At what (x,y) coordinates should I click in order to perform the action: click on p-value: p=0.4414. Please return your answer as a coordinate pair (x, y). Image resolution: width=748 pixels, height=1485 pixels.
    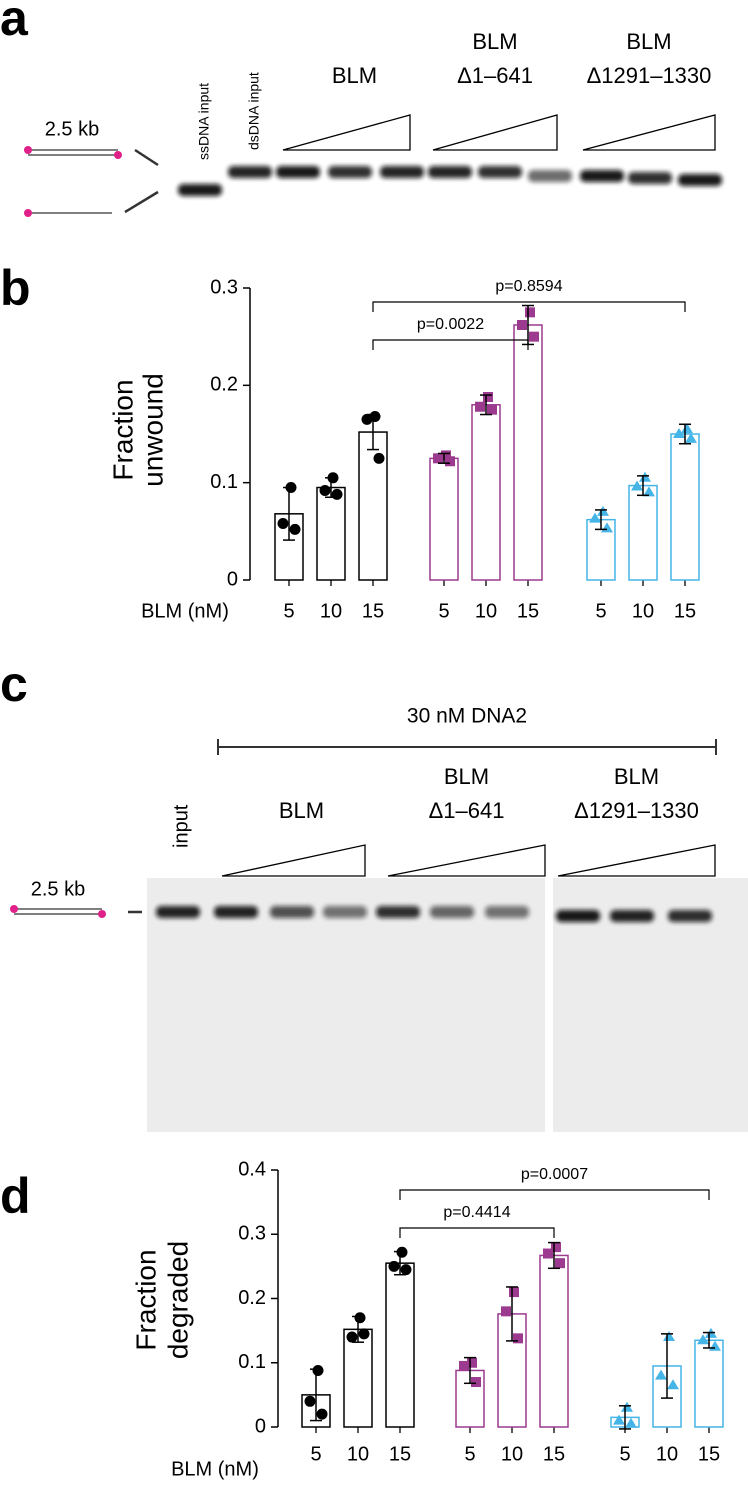
    Looking at the image, I should click on (476, 1212).